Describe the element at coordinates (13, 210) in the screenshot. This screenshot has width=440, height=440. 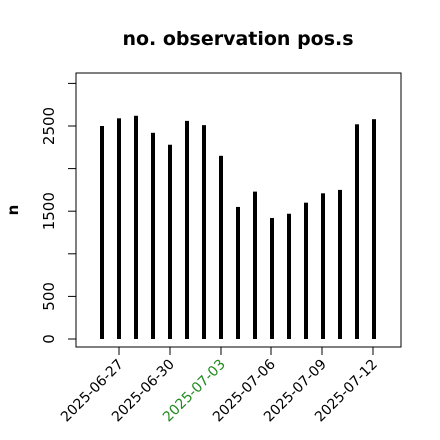
I see `y-axis-label: n` at that location.